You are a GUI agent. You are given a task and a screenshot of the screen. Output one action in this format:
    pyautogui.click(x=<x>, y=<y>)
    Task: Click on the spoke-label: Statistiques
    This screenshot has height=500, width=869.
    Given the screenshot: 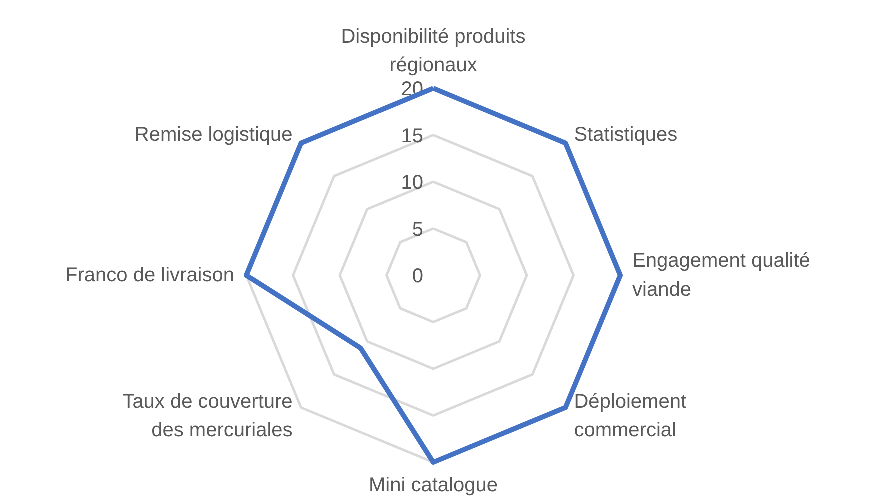 What is the action you would take?
    pyautogui.click(x=626, y=135)
    